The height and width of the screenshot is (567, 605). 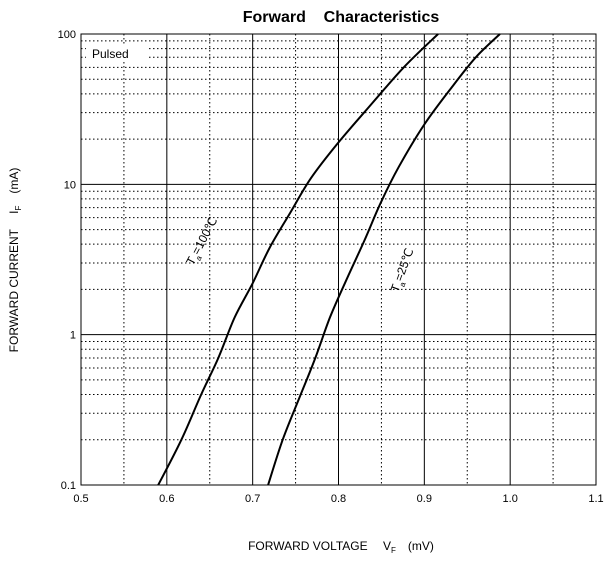 I want to click on x-tick-label: 0.5, so click(x=80, y=499).